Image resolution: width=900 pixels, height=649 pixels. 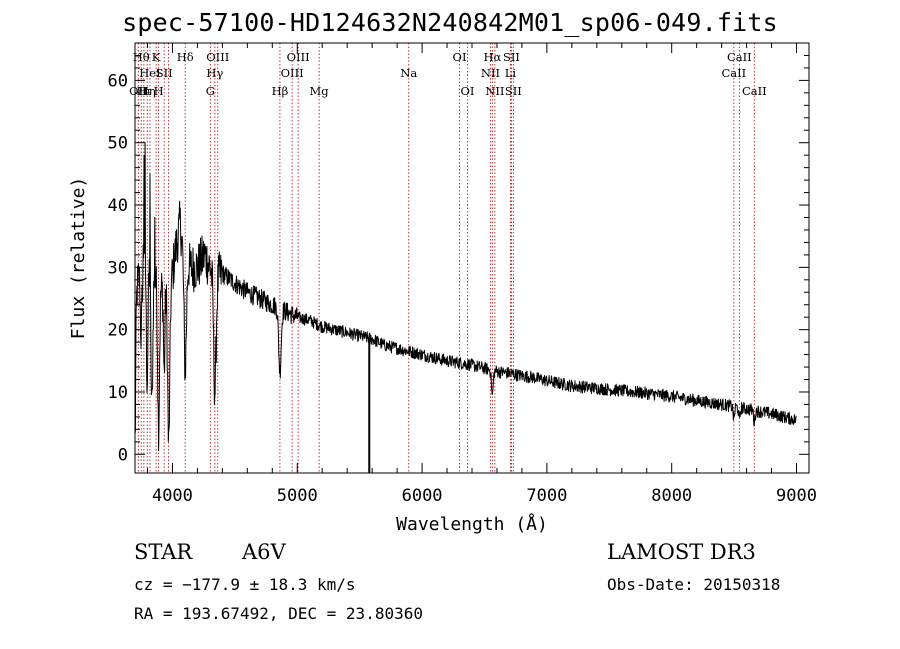 What do you see at coordinates (320, 91) in the screenshot?
I see `line-marker-label: Mg` at bounding box center [320, 91].